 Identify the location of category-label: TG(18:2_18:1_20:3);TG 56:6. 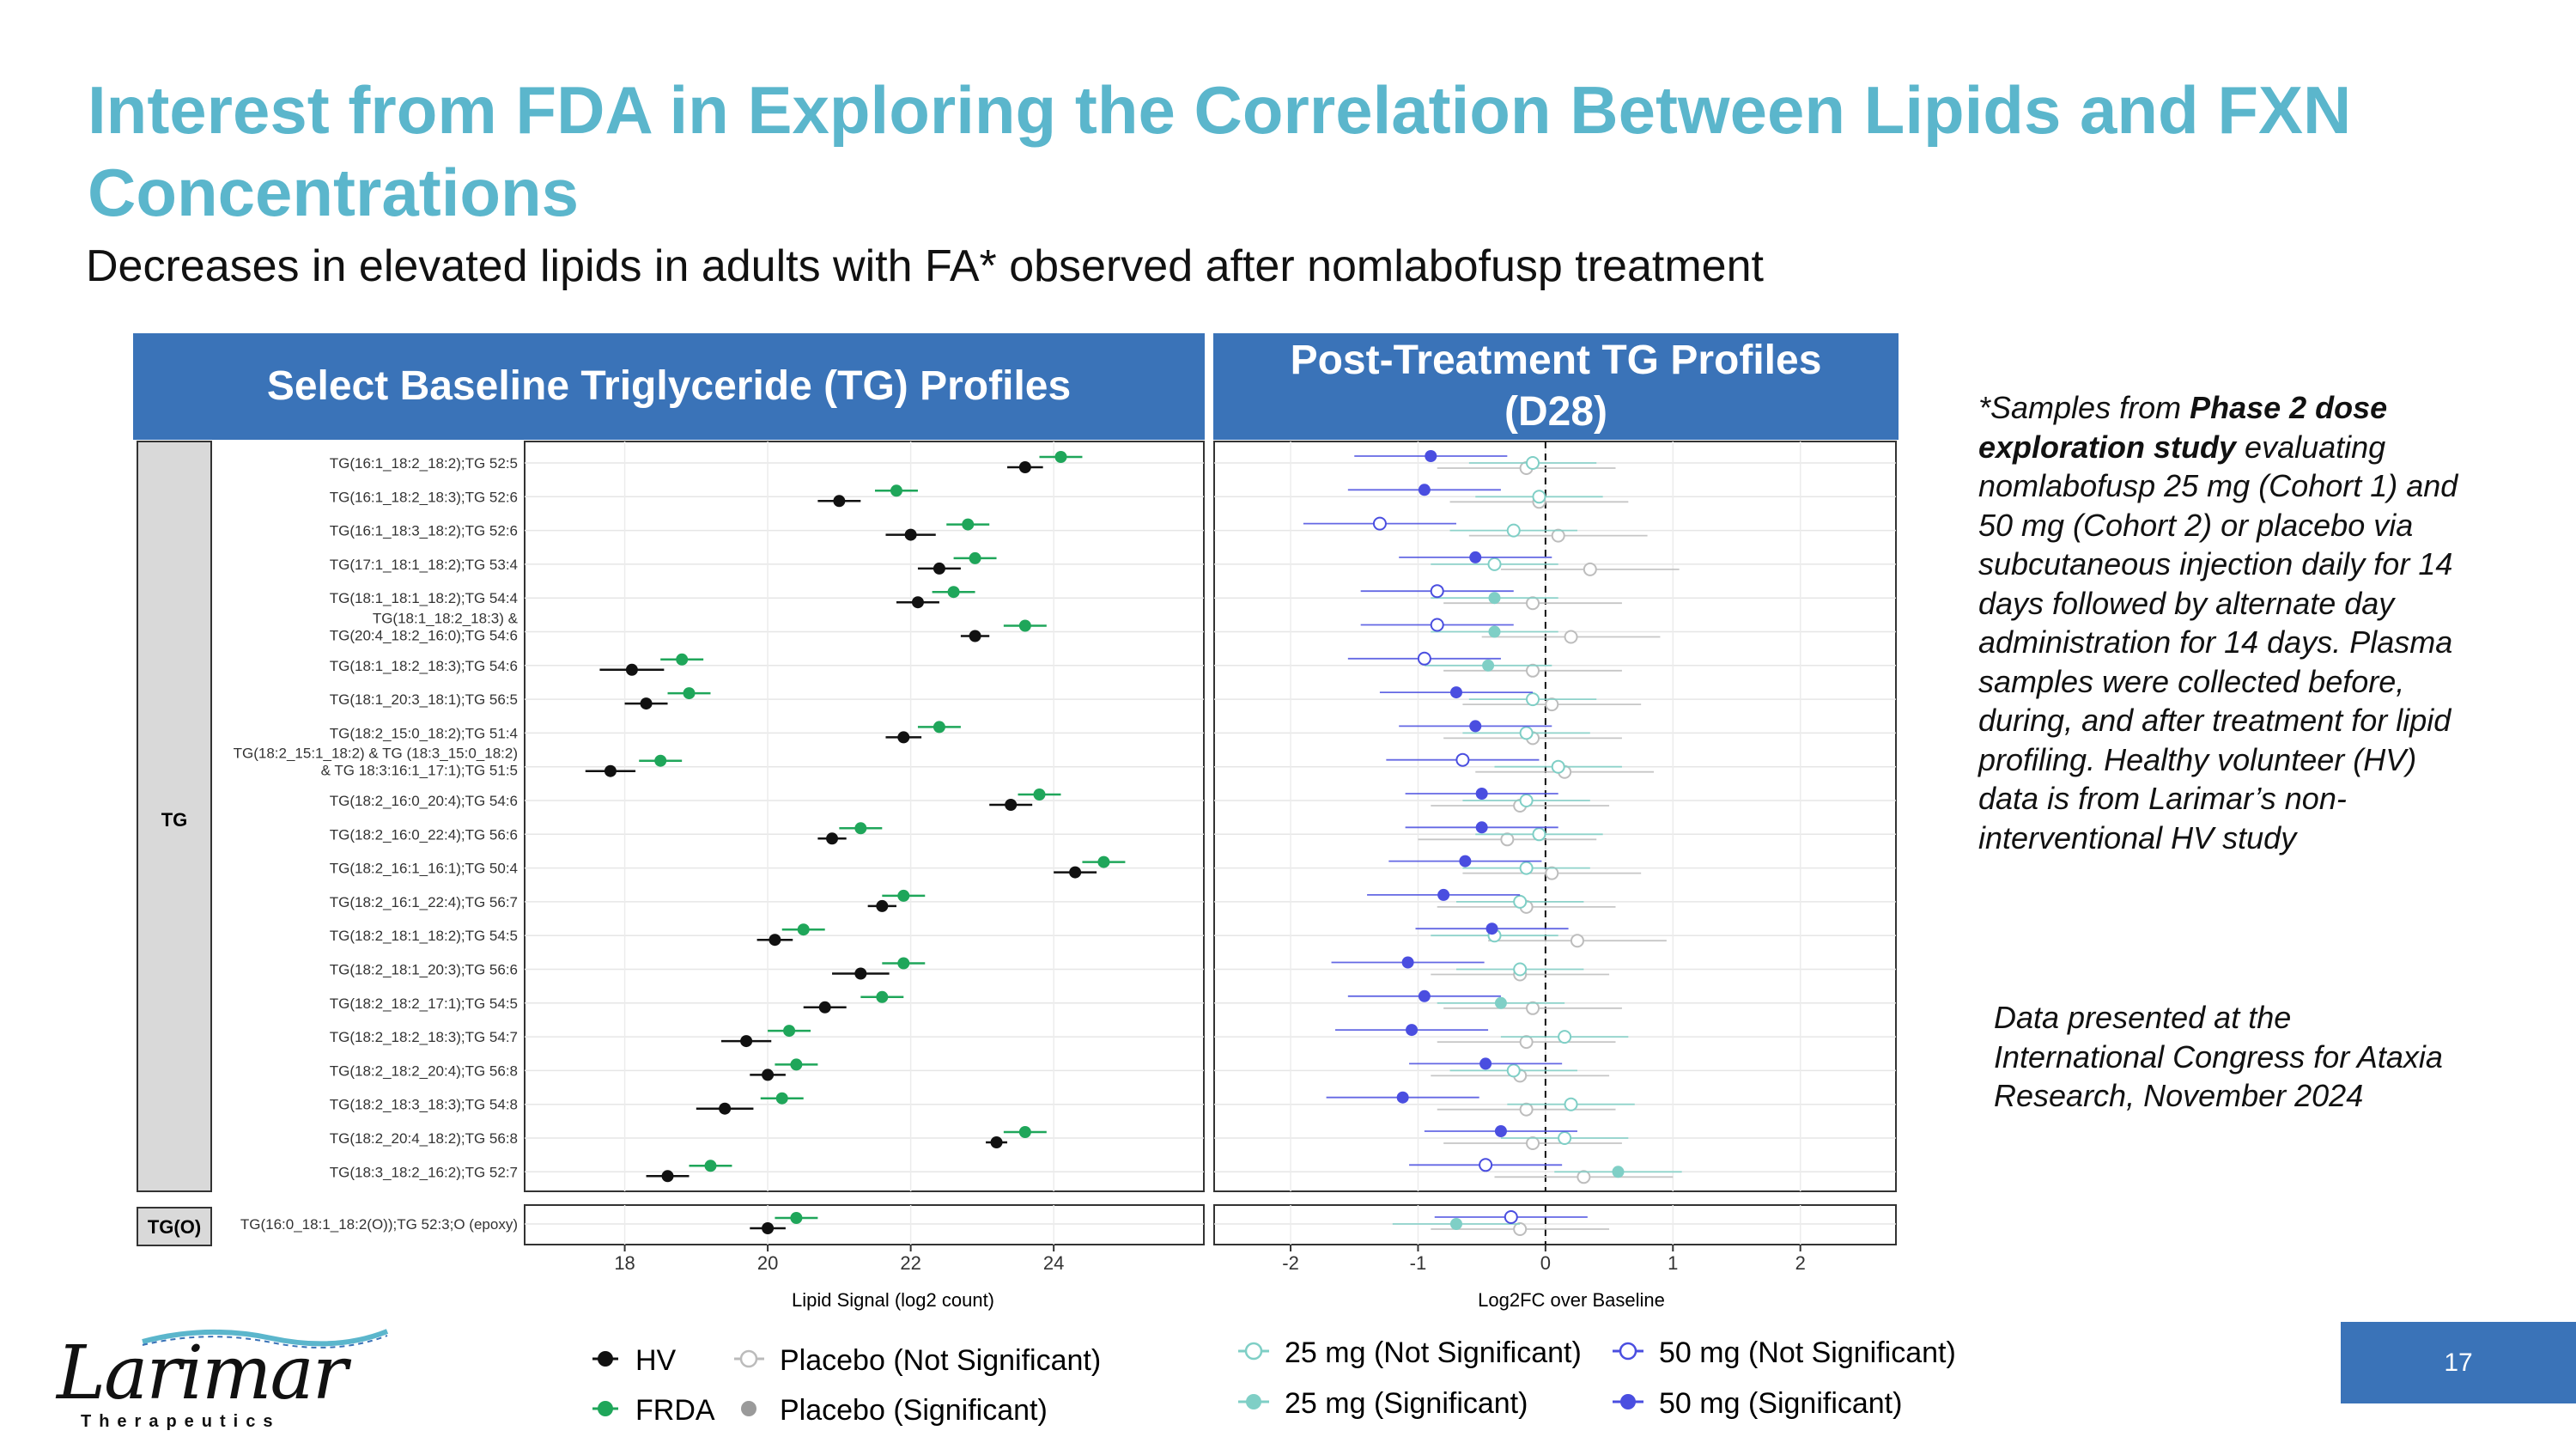
(424, 970).